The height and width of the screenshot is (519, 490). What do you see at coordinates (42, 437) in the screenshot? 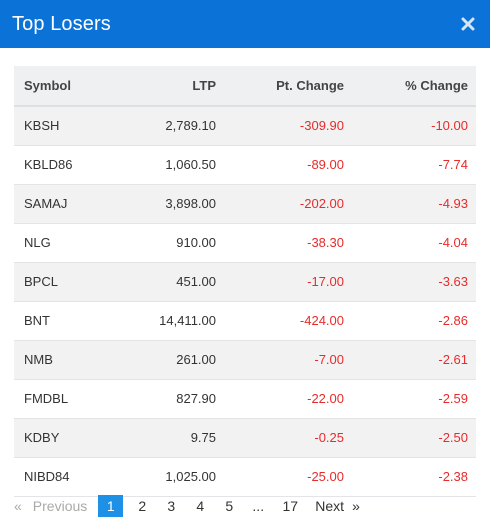
I see `cell-symbol: KDBY` at bounding box center [42, 437].